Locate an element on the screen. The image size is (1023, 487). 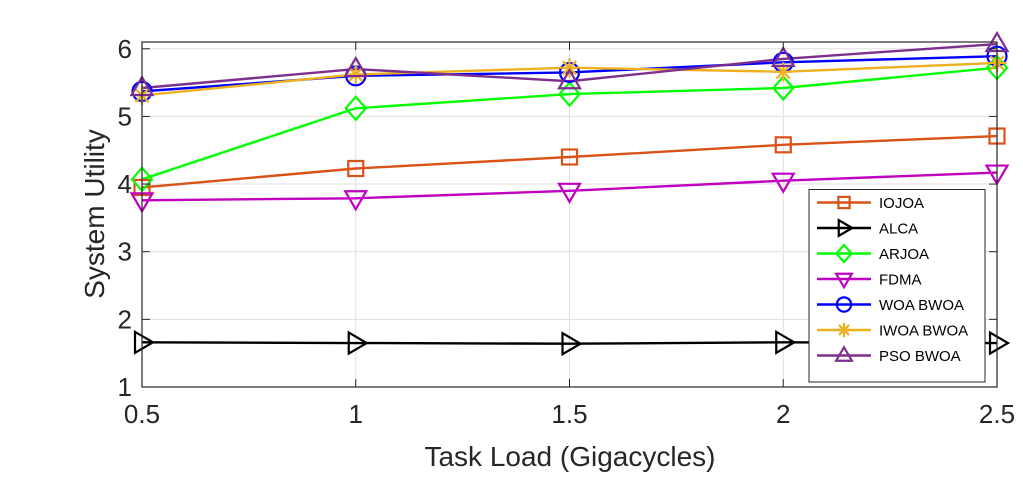
legend-label: FDMA is located at coordinates (900, 280).